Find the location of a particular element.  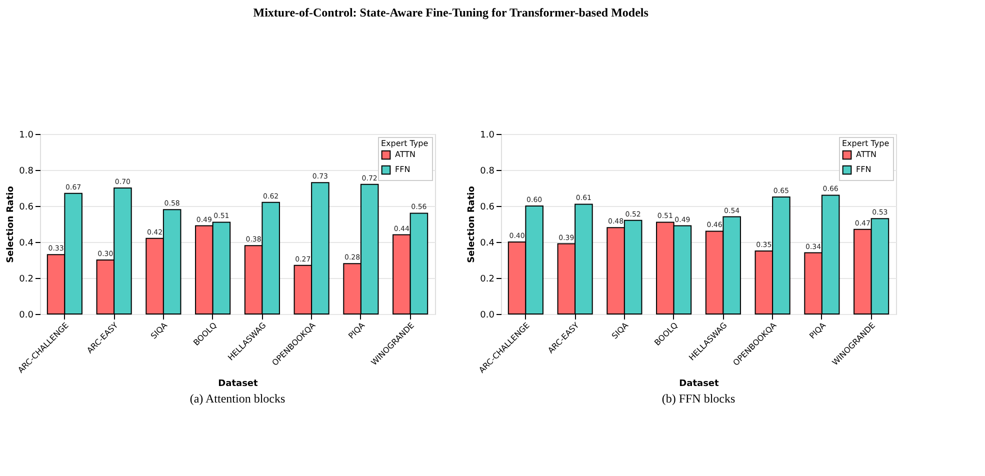

text: (a) Attention blocks is located at coordinates (238, 398).